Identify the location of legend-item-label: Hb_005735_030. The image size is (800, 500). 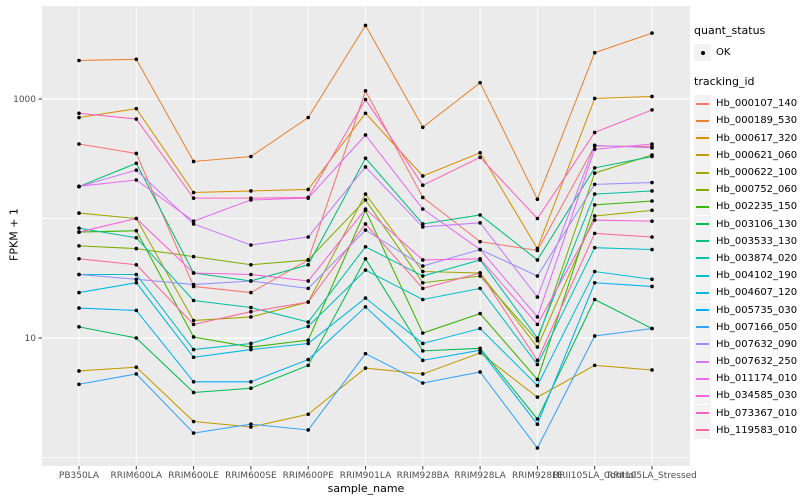
(757, 310).